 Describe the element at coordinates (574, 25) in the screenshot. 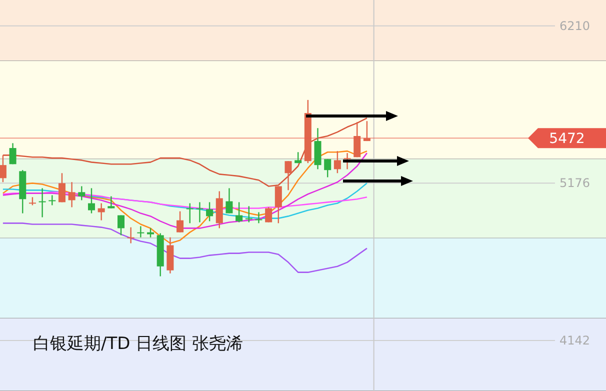

I see `y-tick-label: 6210` at that location.